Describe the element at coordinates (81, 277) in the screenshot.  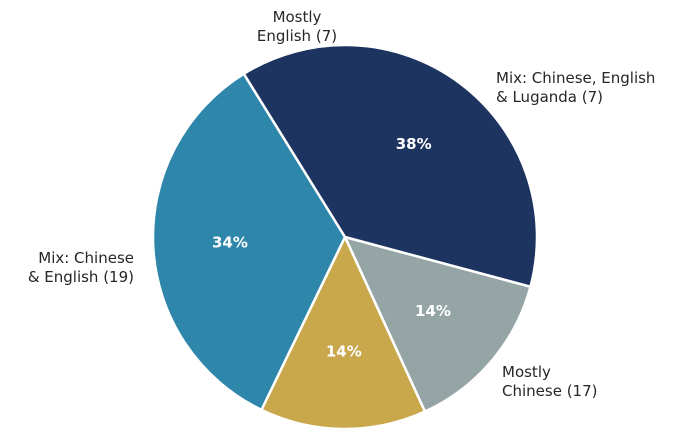
I see `slice-category-label-line: & English (19)` at that location.